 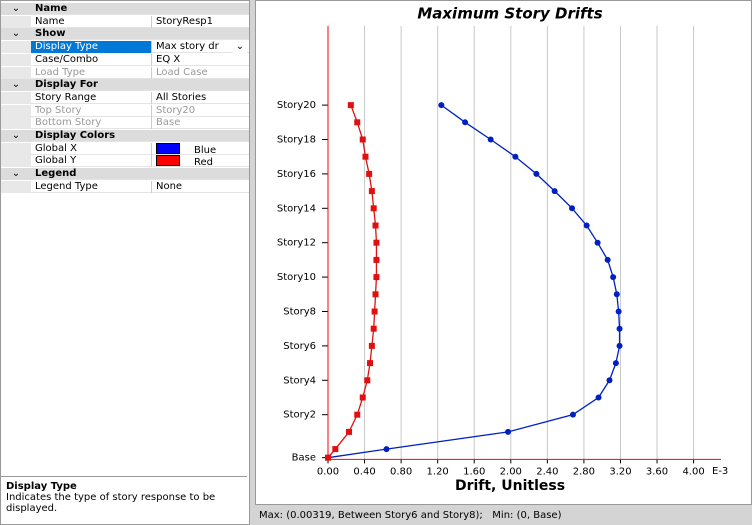 What do you see at coordinates (125, 123) in the screenshot?
I see `property-row: Bottom Story Base` at bounding box center [125, 123].